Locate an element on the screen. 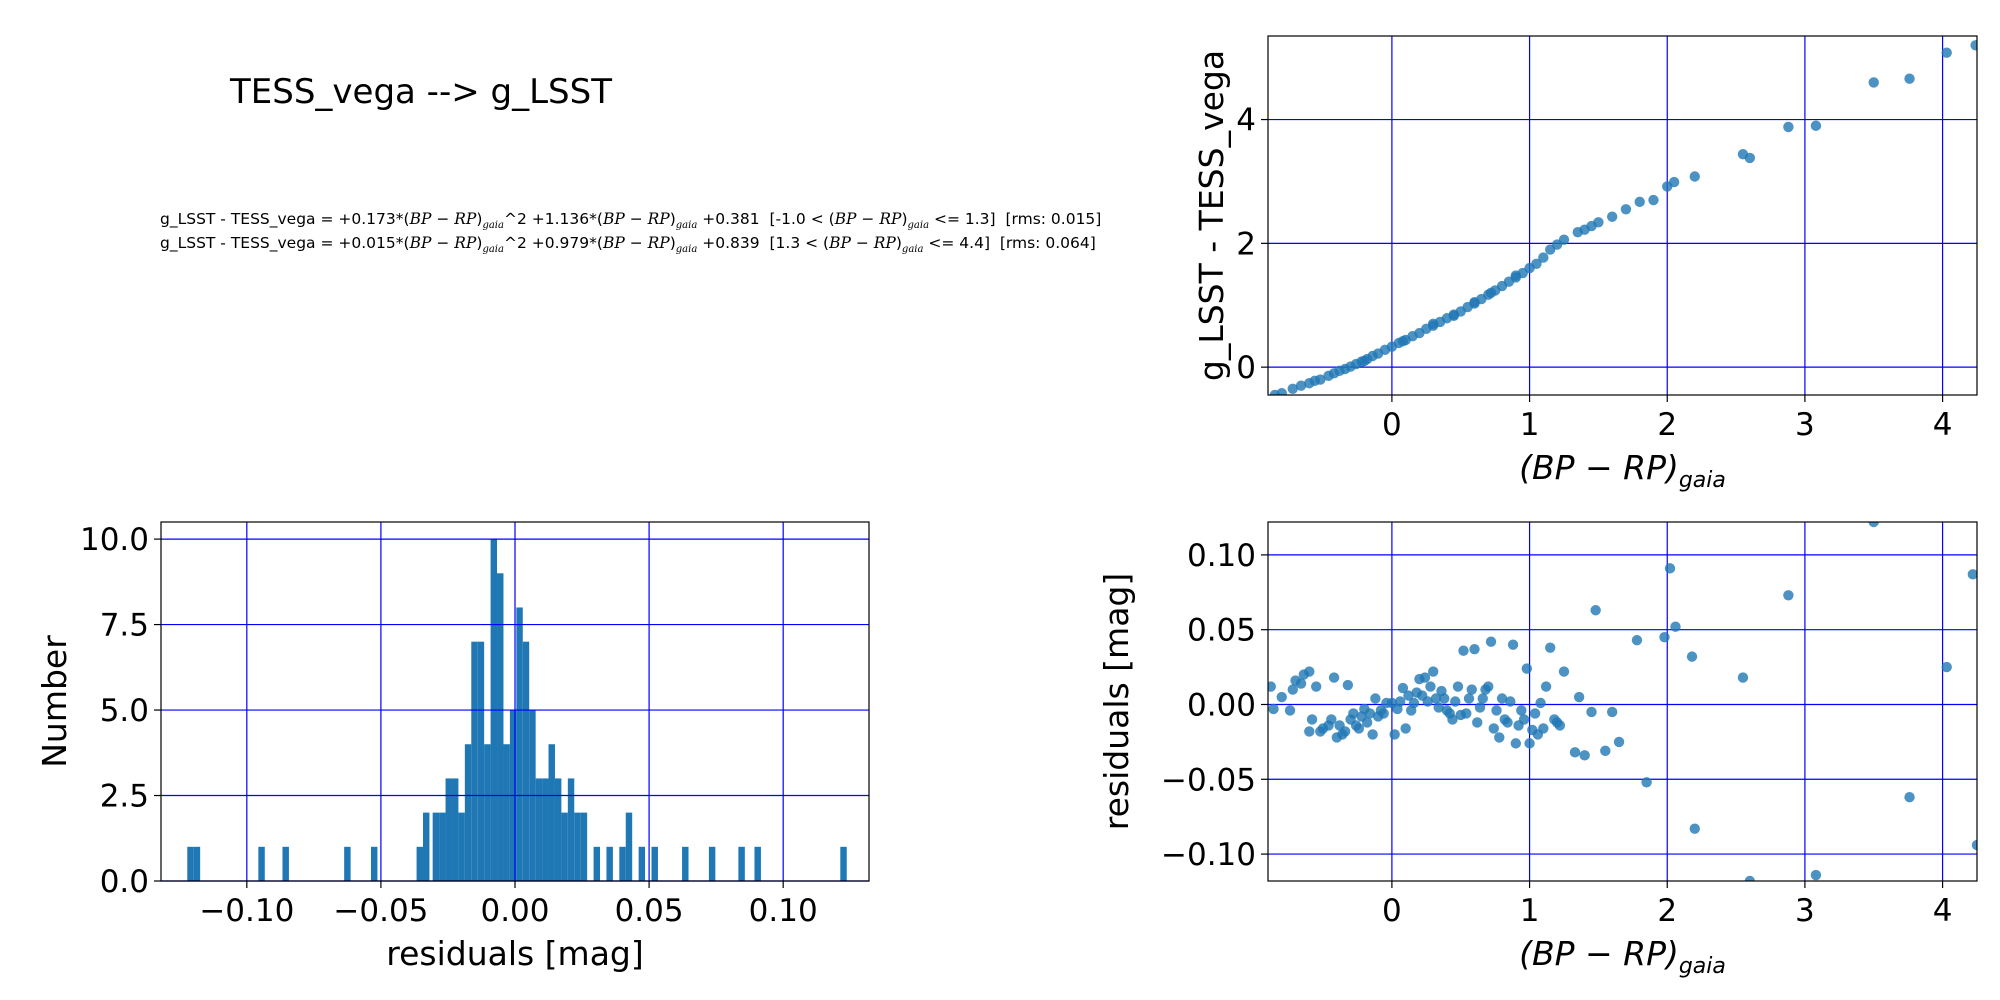 Image resolution: width=2000 pixels, height=1000 pixels. y-tick-label: 2.5 is located at coordinates (124, 797).